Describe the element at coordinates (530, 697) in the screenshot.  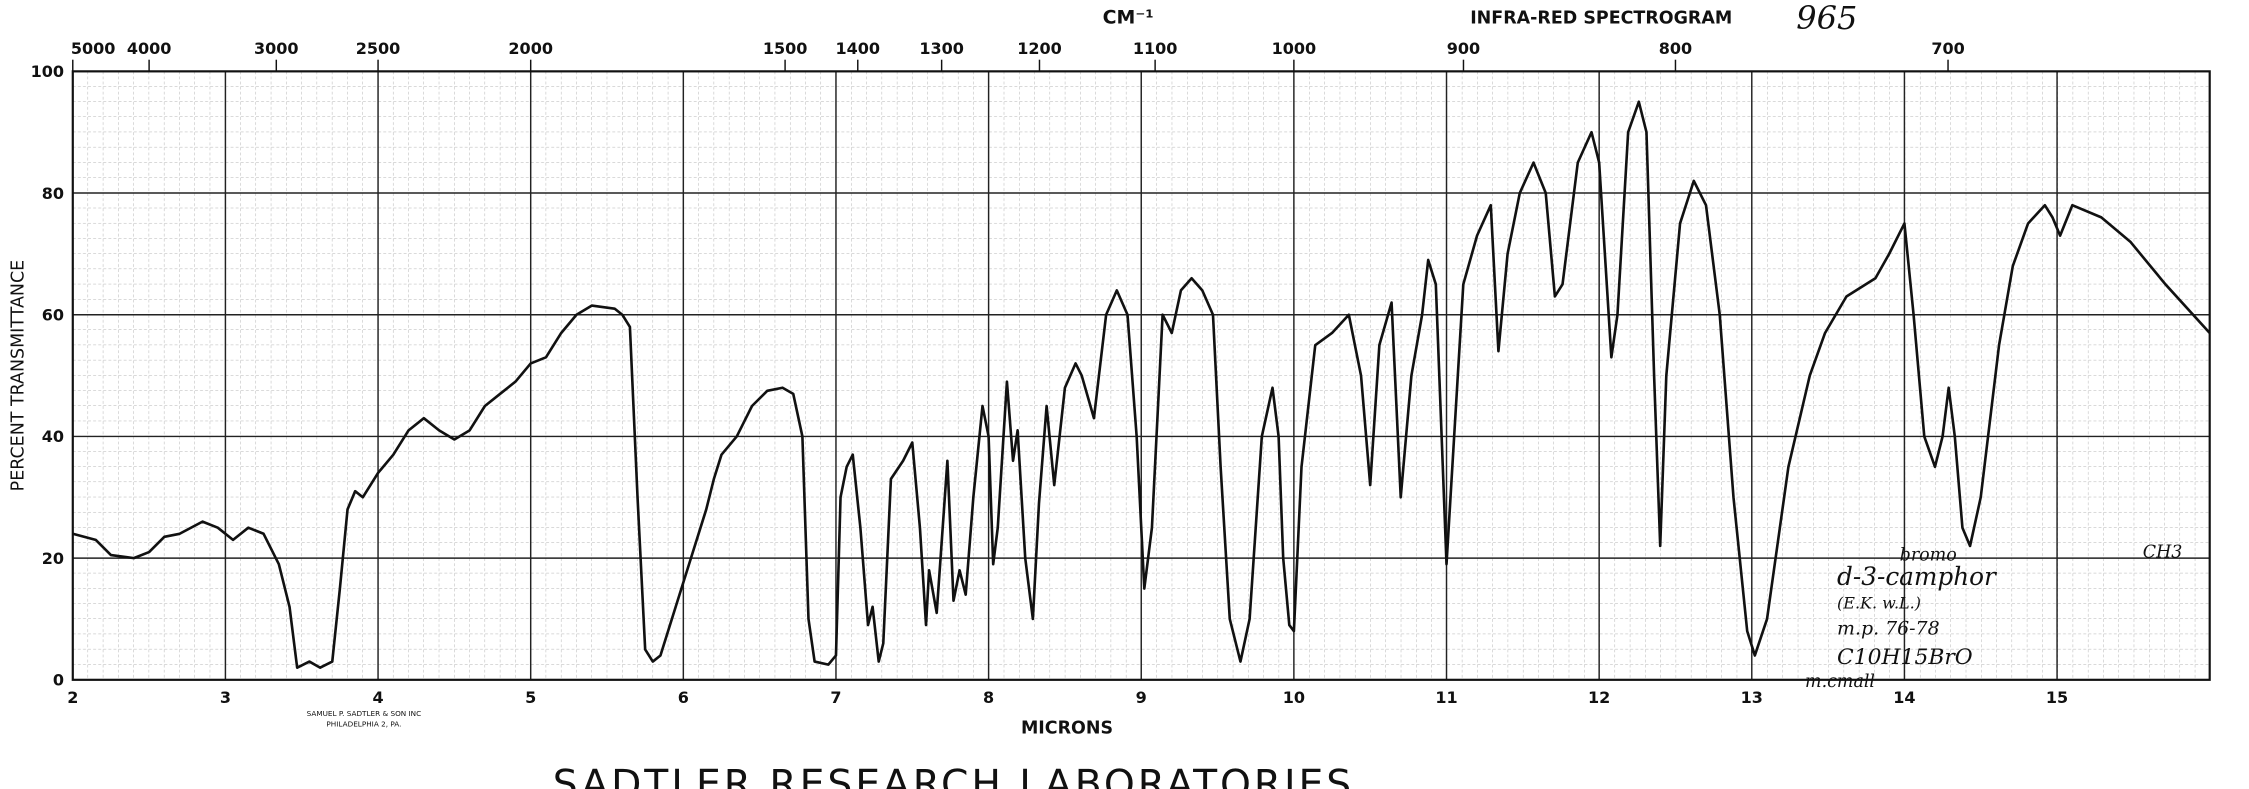
I see `x-tick-label: 5` at that location.